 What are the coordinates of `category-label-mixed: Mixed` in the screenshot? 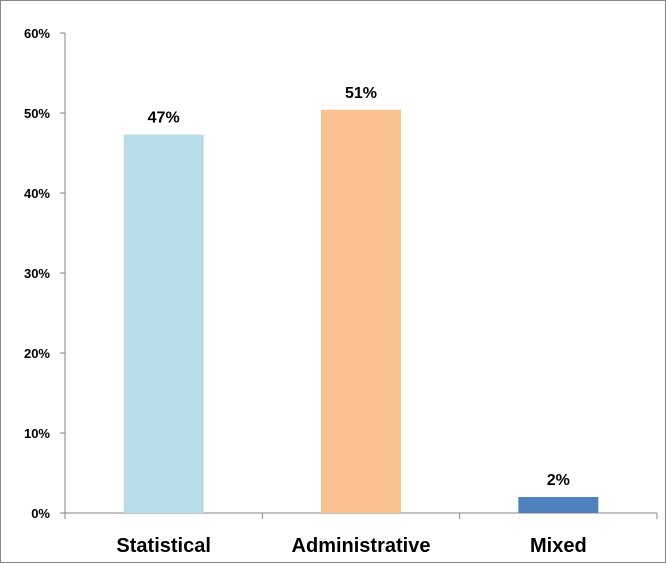 It's located at (558, 546).